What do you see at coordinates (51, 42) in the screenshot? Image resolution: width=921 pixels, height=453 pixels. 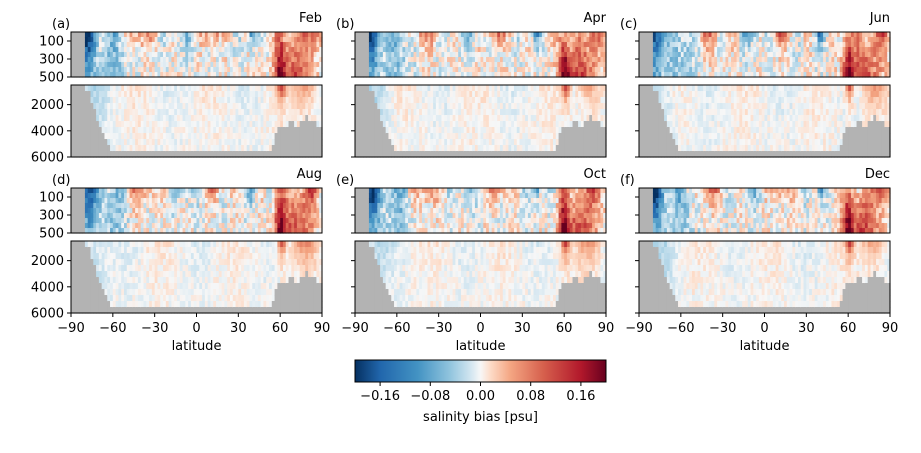 I see `y-tick-label: 100` at bounding box center [51, 42].